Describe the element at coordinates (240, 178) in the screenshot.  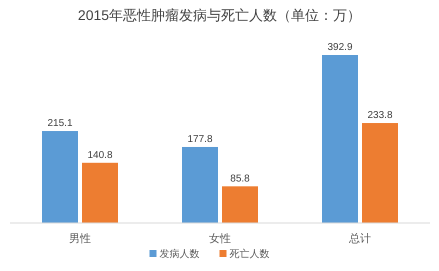
I see `data-label: 85.8` at that location.